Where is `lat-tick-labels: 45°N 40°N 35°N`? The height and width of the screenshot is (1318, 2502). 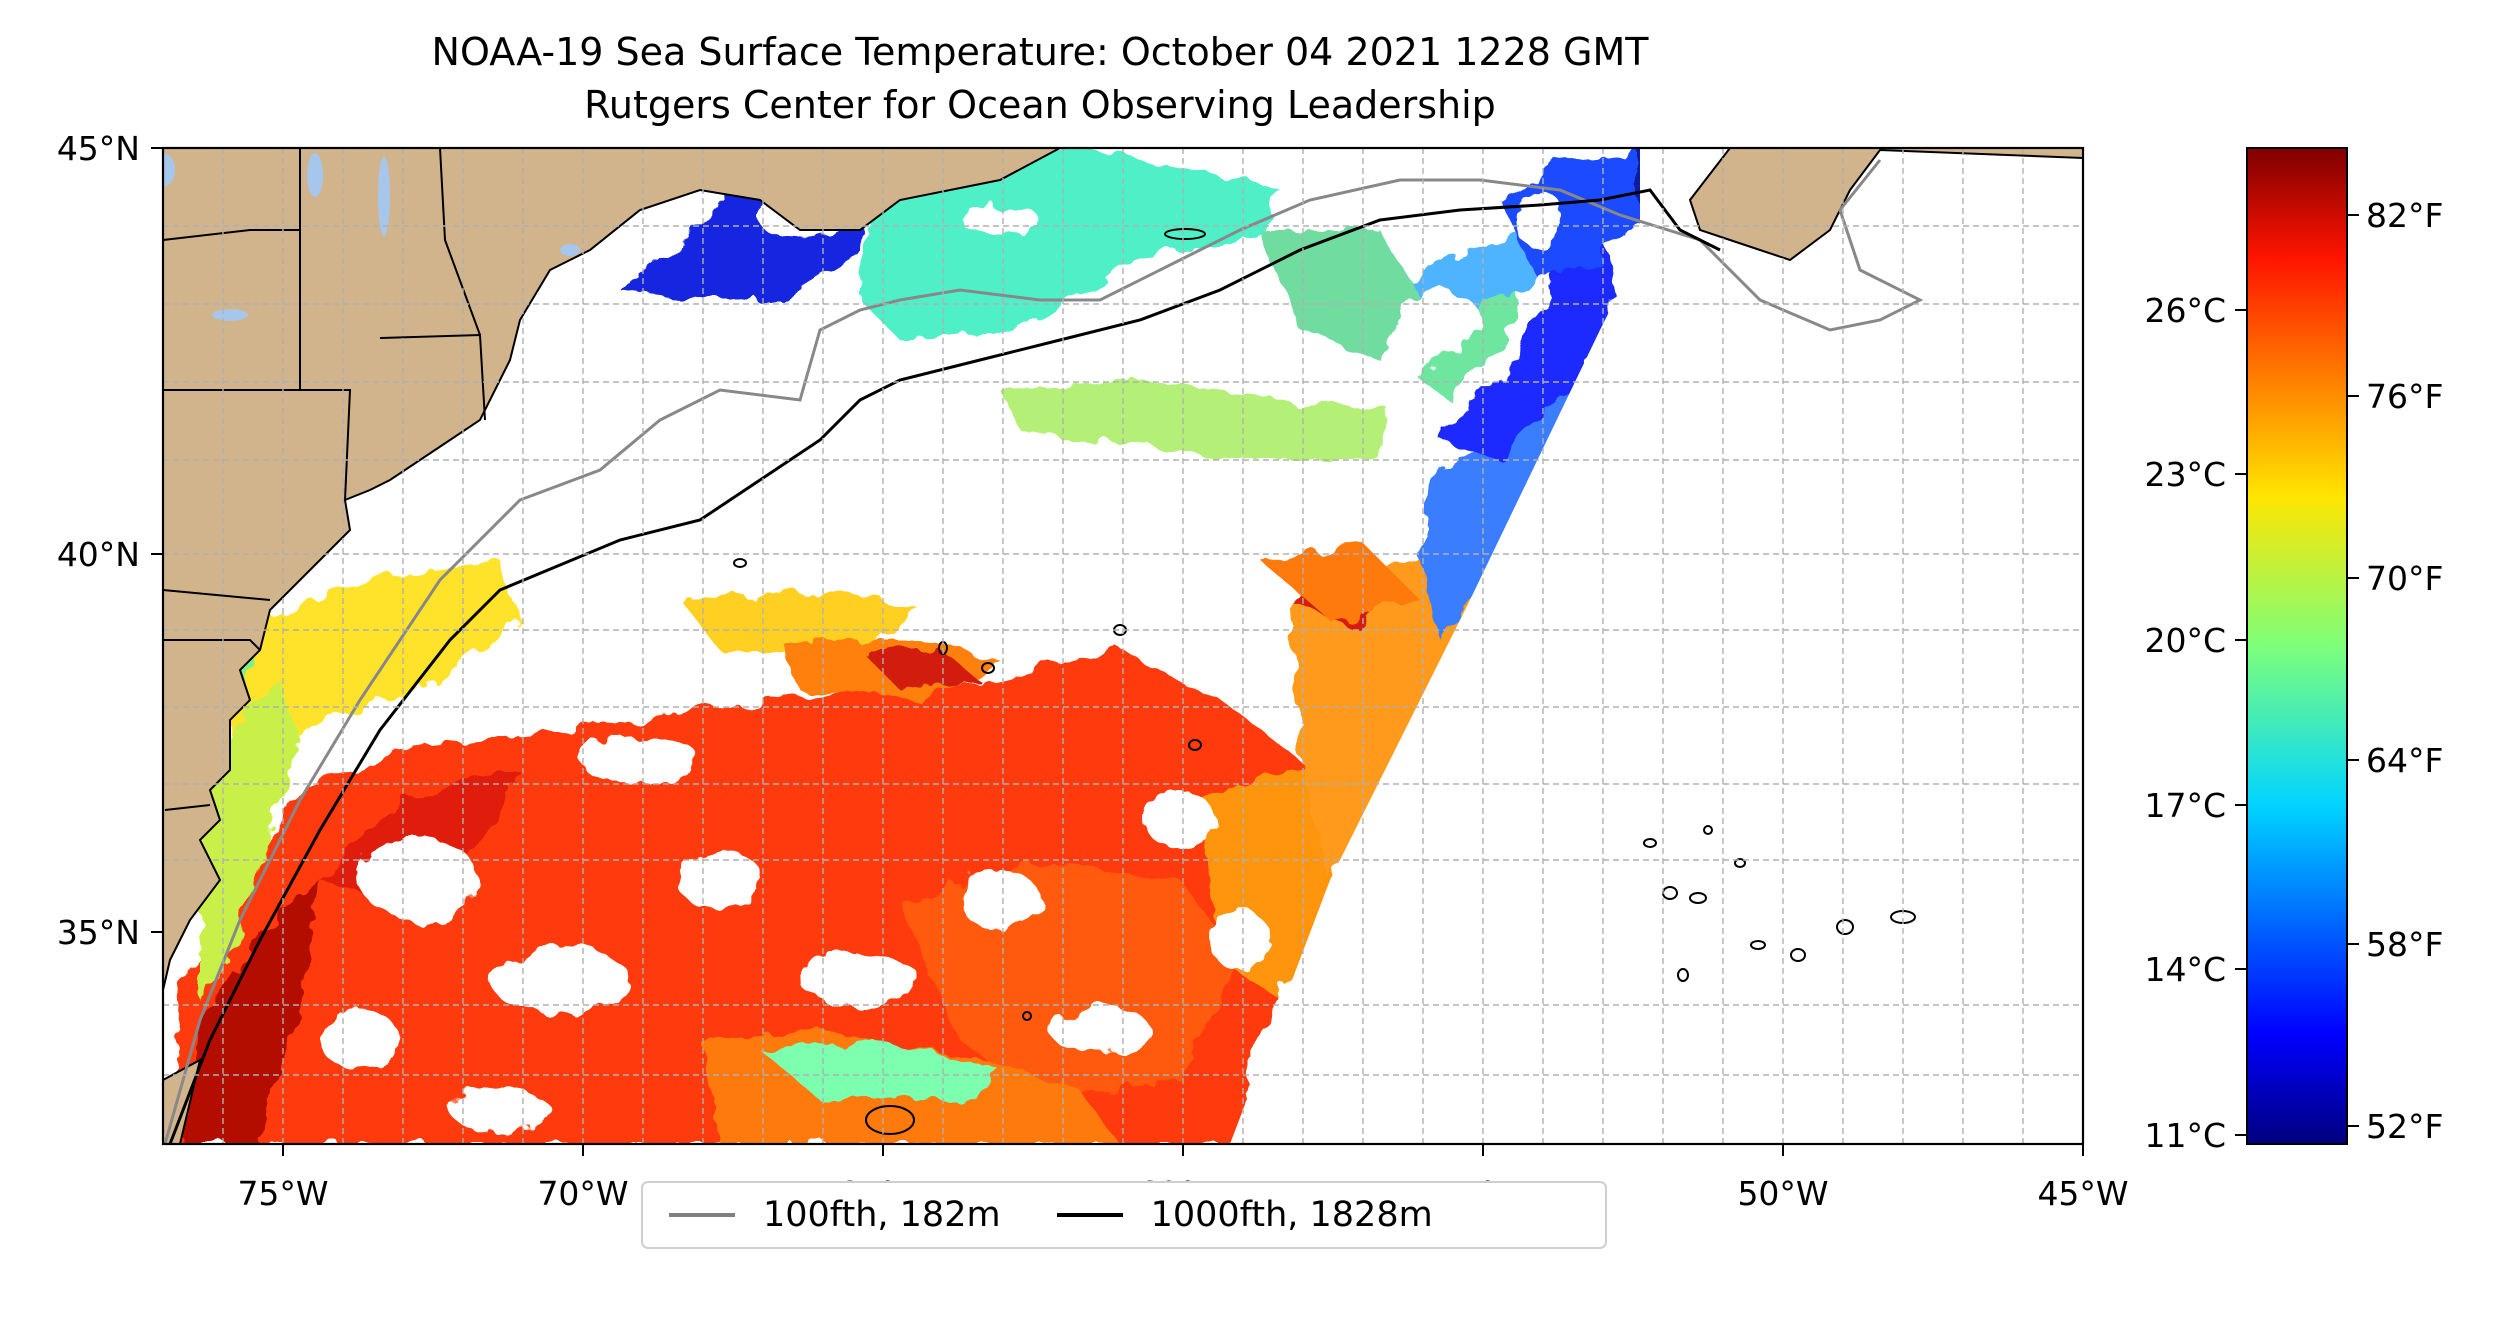 lat-tick-labels: 45°N 40°N 35°N is located at coordinates (98, 540).